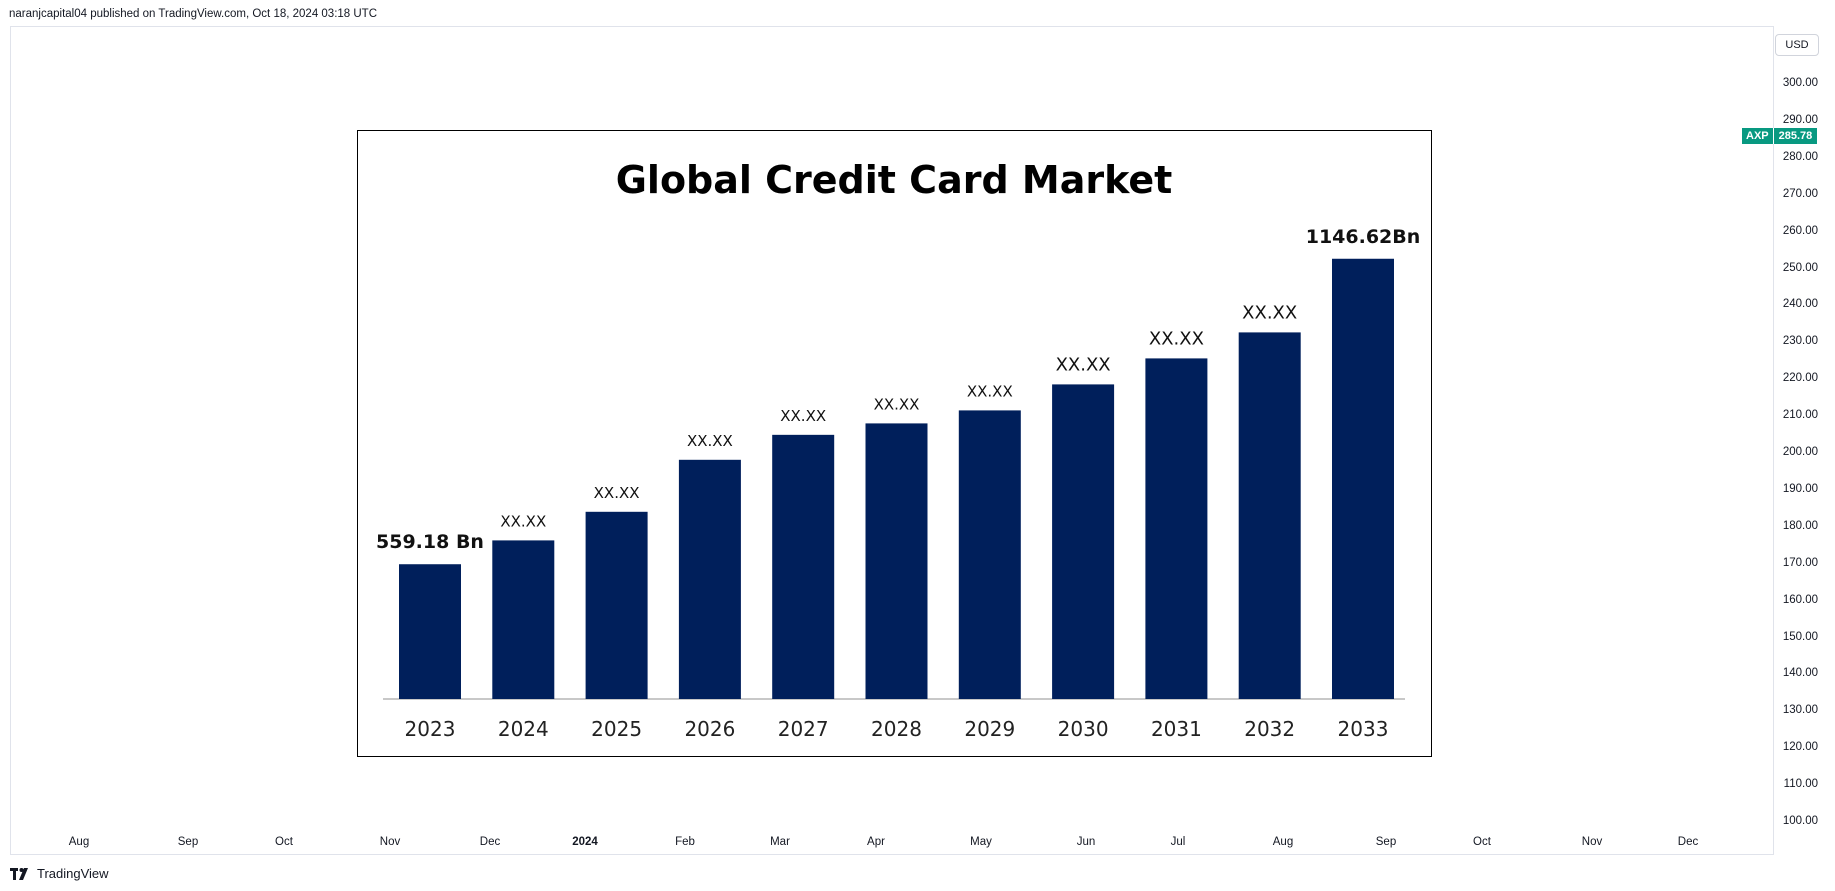  Describe the element at coordinates (1795, 136) in the screenshot. I see `last-price: 285.78` at that location.